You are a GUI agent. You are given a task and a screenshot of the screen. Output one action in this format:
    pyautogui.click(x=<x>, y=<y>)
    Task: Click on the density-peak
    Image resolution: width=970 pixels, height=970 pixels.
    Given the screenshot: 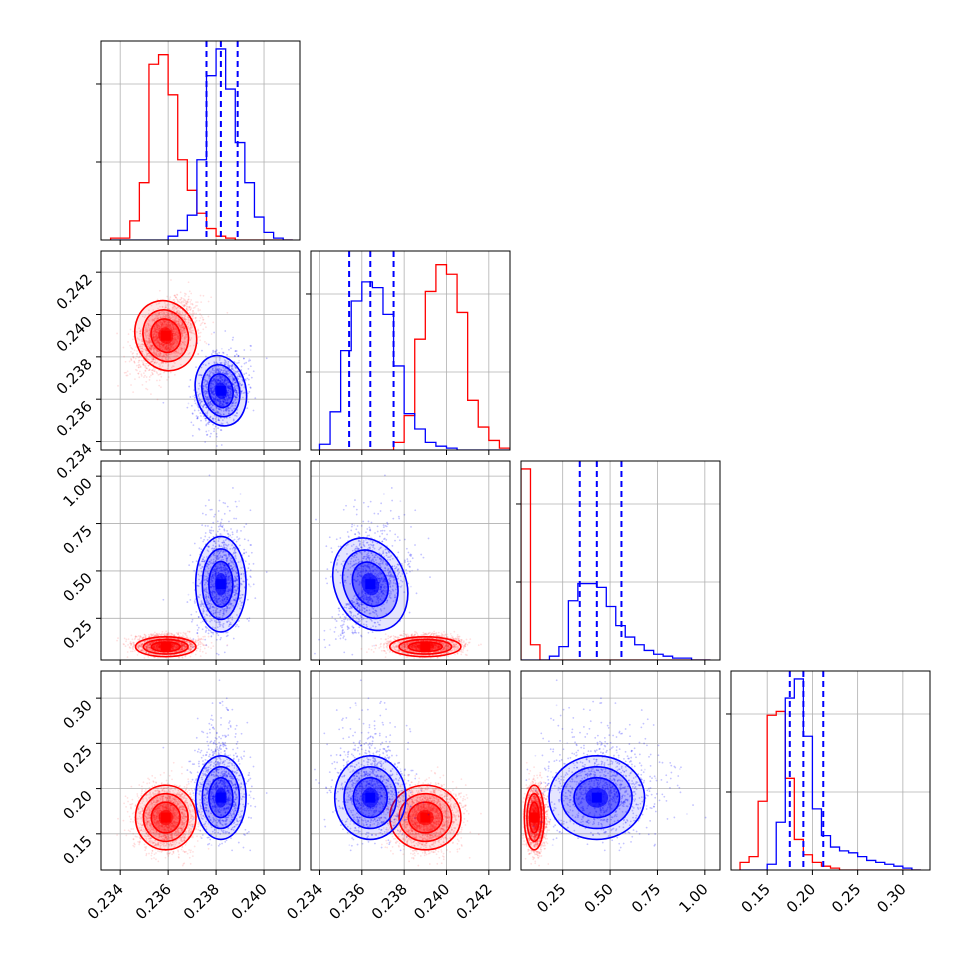 What is the action you would take?
    pyautogui.click(x=165, y=335)
    